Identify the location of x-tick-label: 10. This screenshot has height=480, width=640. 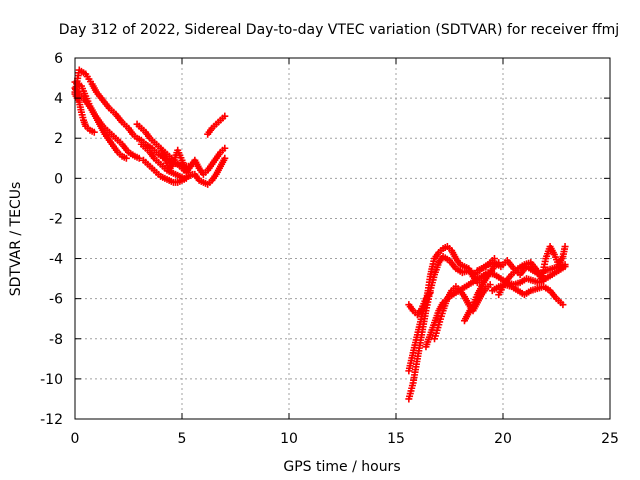
(289, 439).